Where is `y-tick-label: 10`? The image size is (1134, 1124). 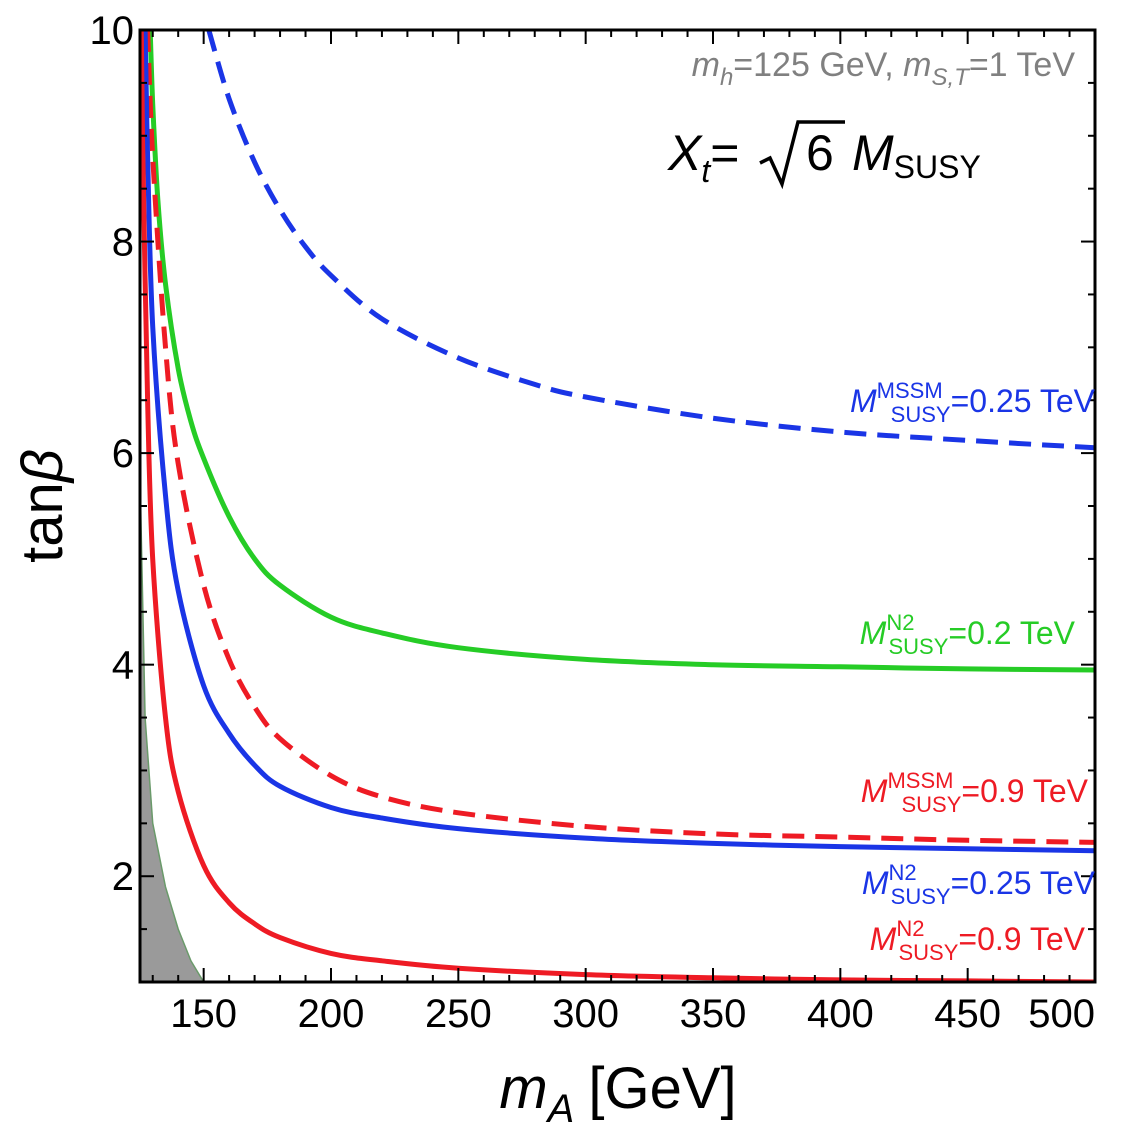 y-tick-label: 10 is located at coordinates (112, 31).